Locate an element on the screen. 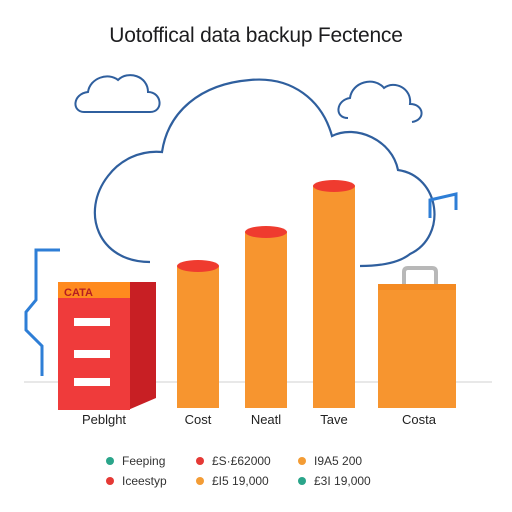 Image resolution: width=512 pixels, height=512 pixels. small-cloud-right-icon is located at coordinates (380, 101).